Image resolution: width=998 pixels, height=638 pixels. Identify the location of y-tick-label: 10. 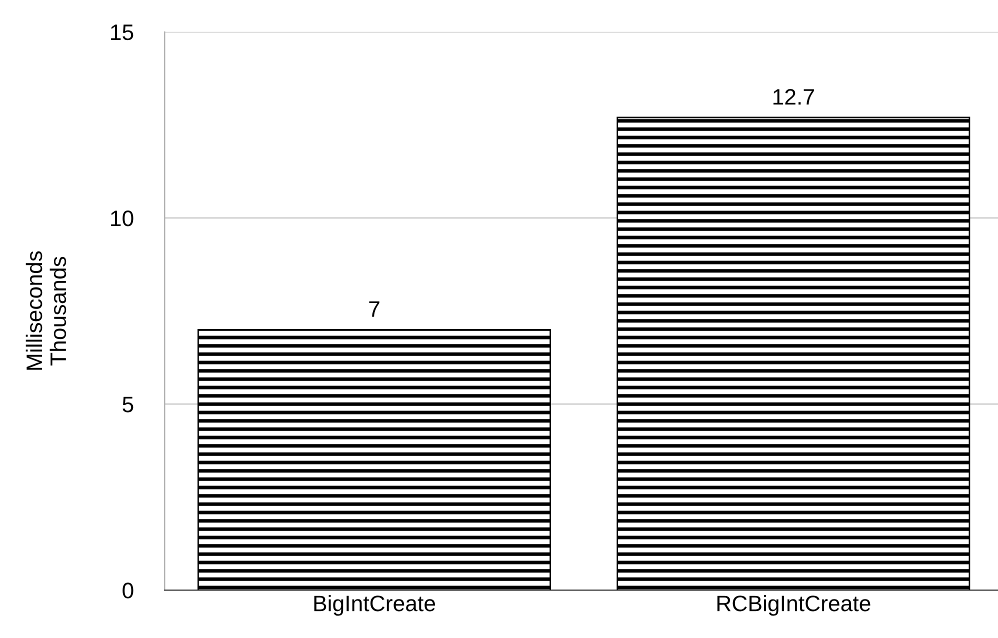
(122, 218).